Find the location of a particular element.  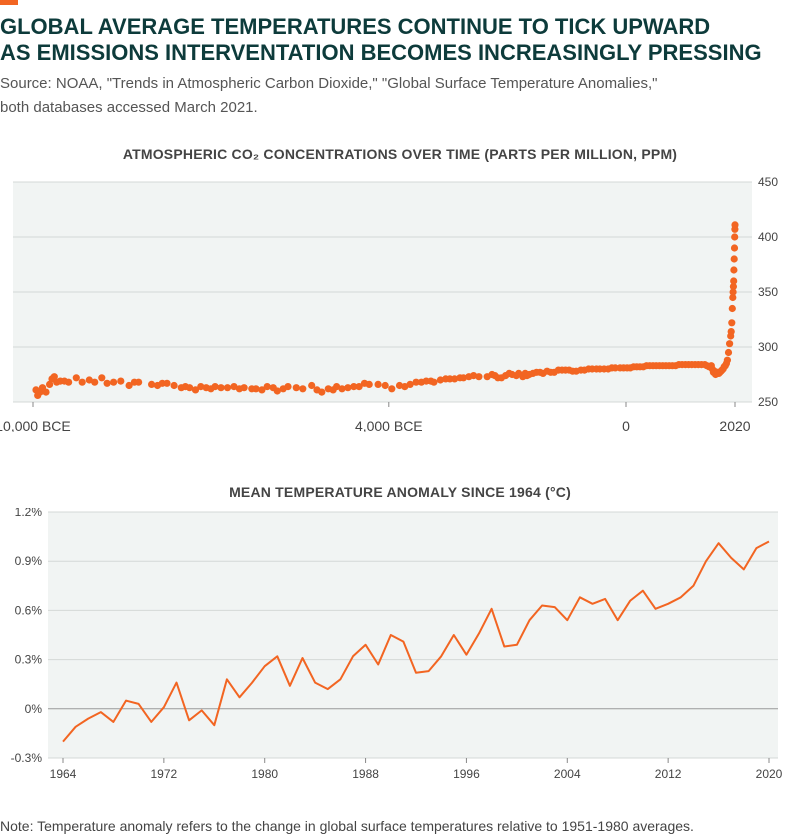

accent-bar is located at coordinates (9, 2).